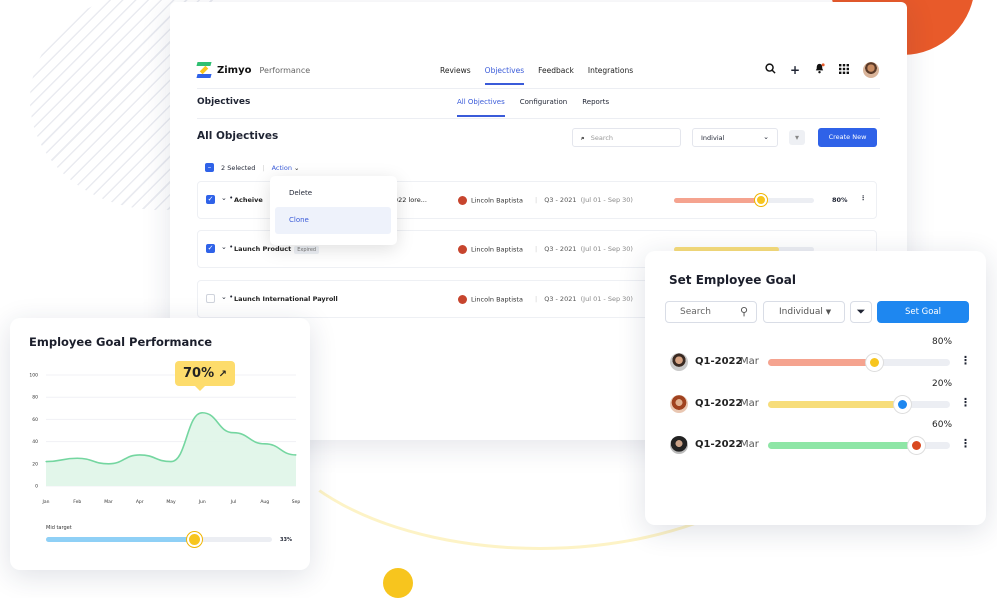 The width and height of the screenshot is (997, 598). I want to click on x-tick-label: Jan, so click(46, 502).